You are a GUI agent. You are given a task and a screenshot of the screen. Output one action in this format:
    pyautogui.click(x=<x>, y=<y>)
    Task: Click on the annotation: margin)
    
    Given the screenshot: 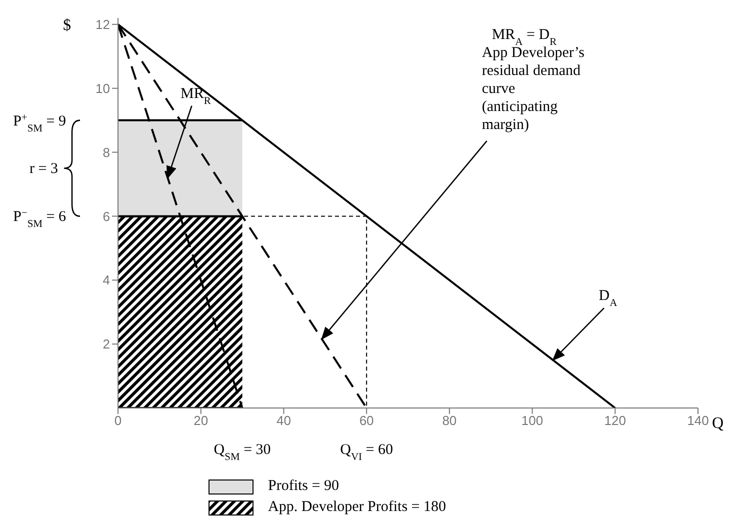 What is the action you would take?
    pyautogui.click(x=506, y=124)
    